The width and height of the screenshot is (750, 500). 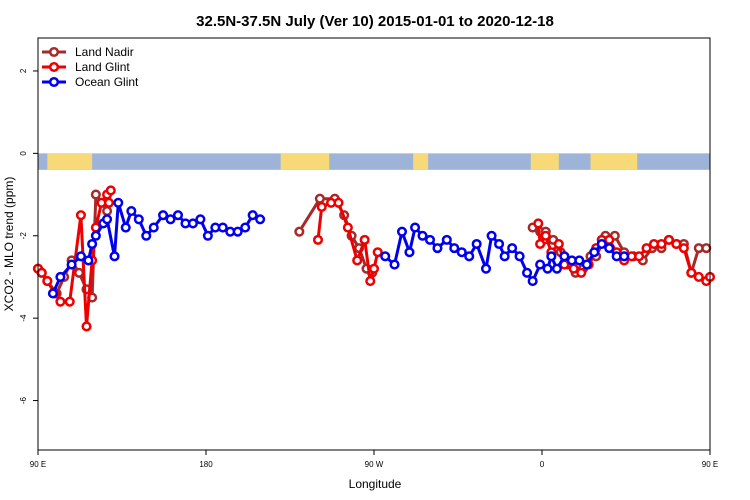 What do you see at coordinates (542, 464) in the screenshot?
I see `x-tick-label: 0` at bounding box center [542, 464].